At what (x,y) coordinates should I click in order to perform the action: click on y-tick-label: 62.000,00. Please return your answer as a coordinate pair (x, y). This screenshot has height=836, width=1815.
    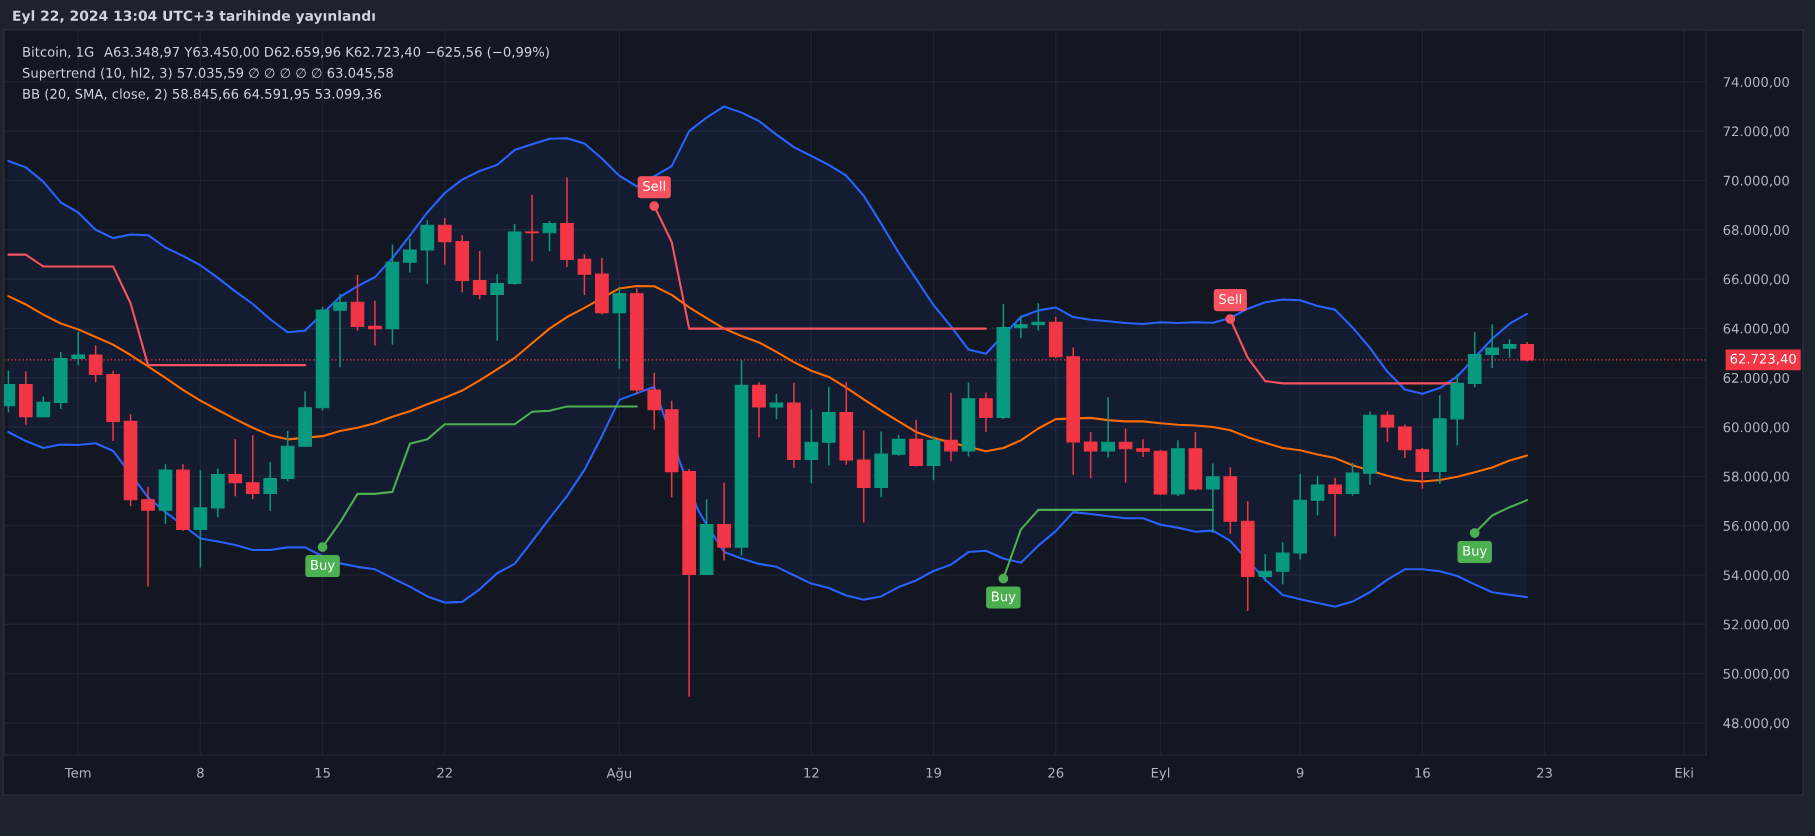
    Looking at the image, I should click on (1756, 378).